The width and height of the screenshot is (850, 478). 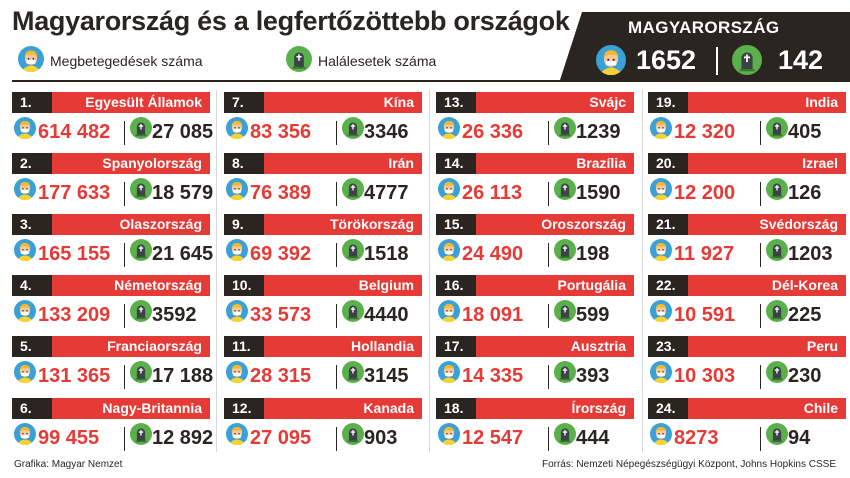 I want to click on country-stats: 10 591 225, so click(x=747, y=315).